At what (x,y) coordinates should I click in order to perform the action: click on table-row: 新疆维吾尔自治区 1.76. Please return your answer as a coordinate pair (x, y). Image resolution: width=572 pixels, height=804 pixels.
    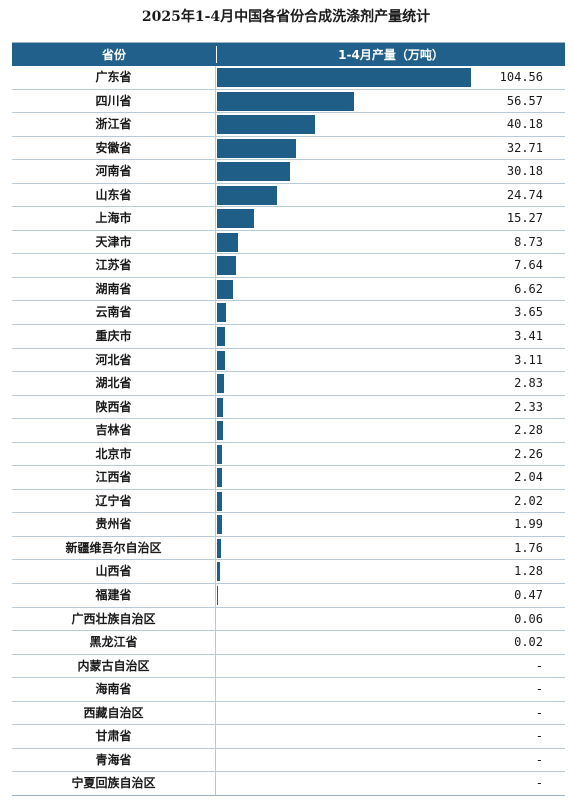
    Looking at the image, I should click on (288, 548).